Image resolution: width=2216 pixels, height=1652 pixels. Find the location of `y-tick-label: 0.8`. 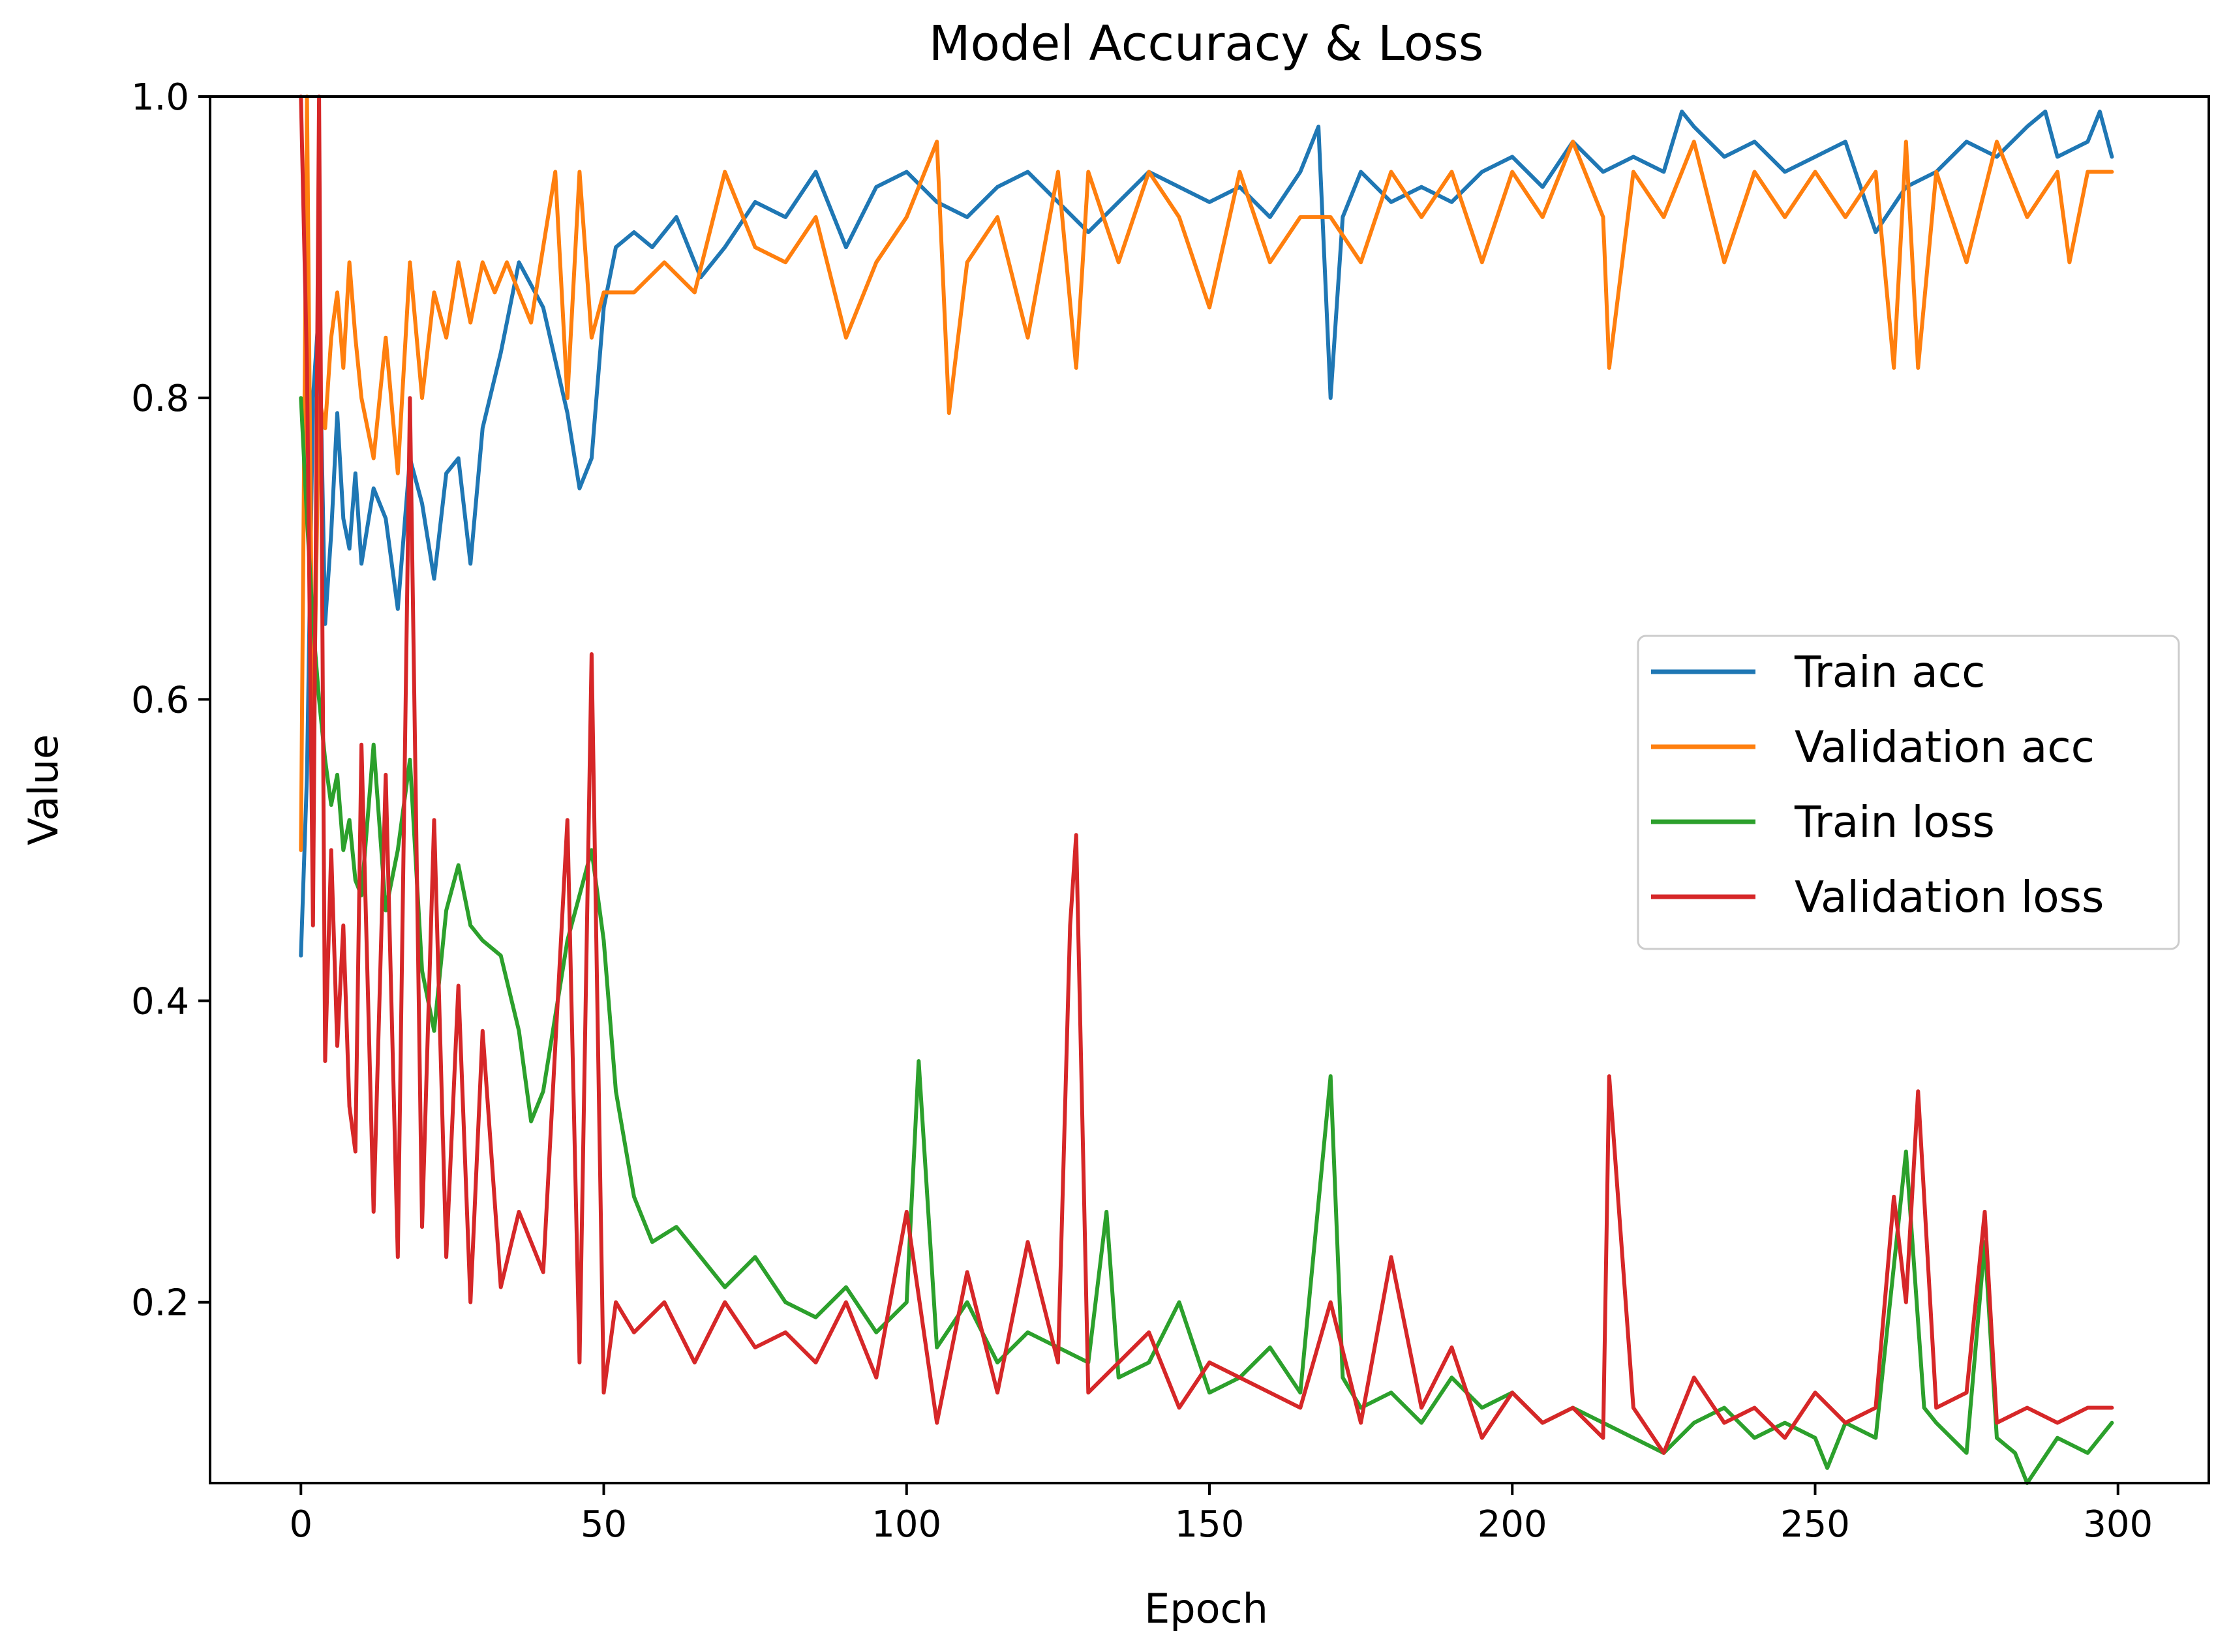

y-tick-label: 0.8 is located at coordinates (160, 399).